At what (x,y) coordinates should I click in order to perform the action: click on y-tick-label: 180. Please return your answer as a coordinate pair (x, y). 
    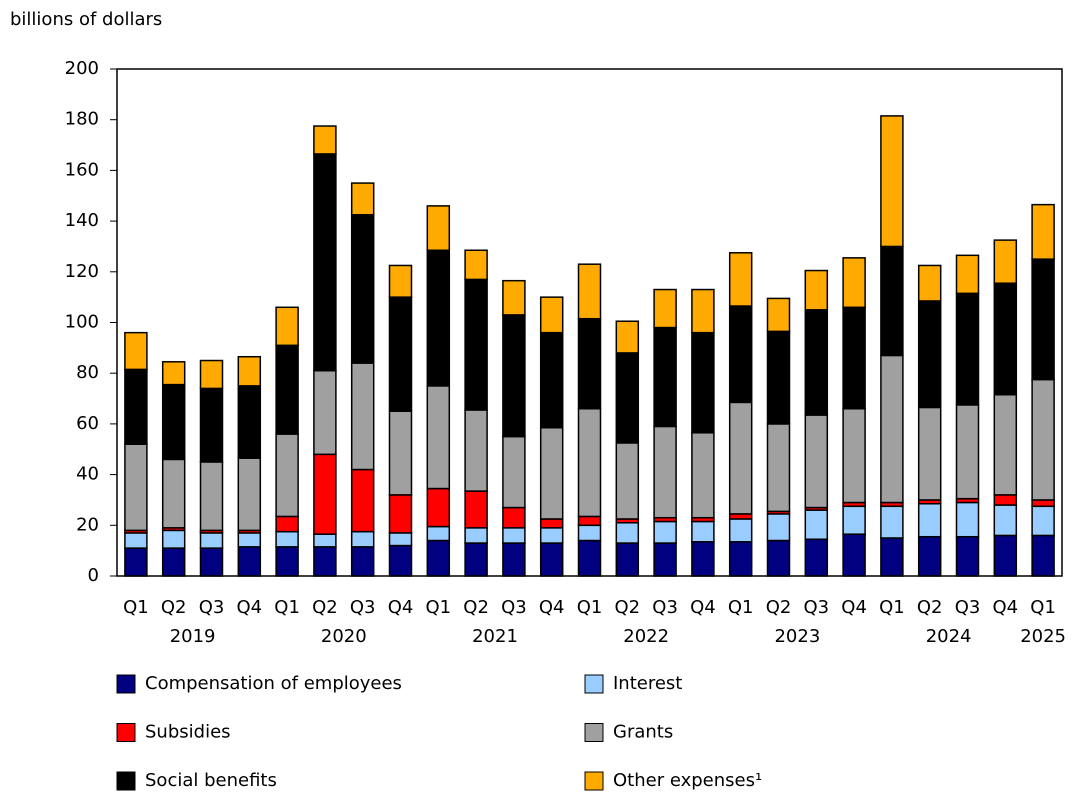
    Looking at the image, I should click on (82, 119).